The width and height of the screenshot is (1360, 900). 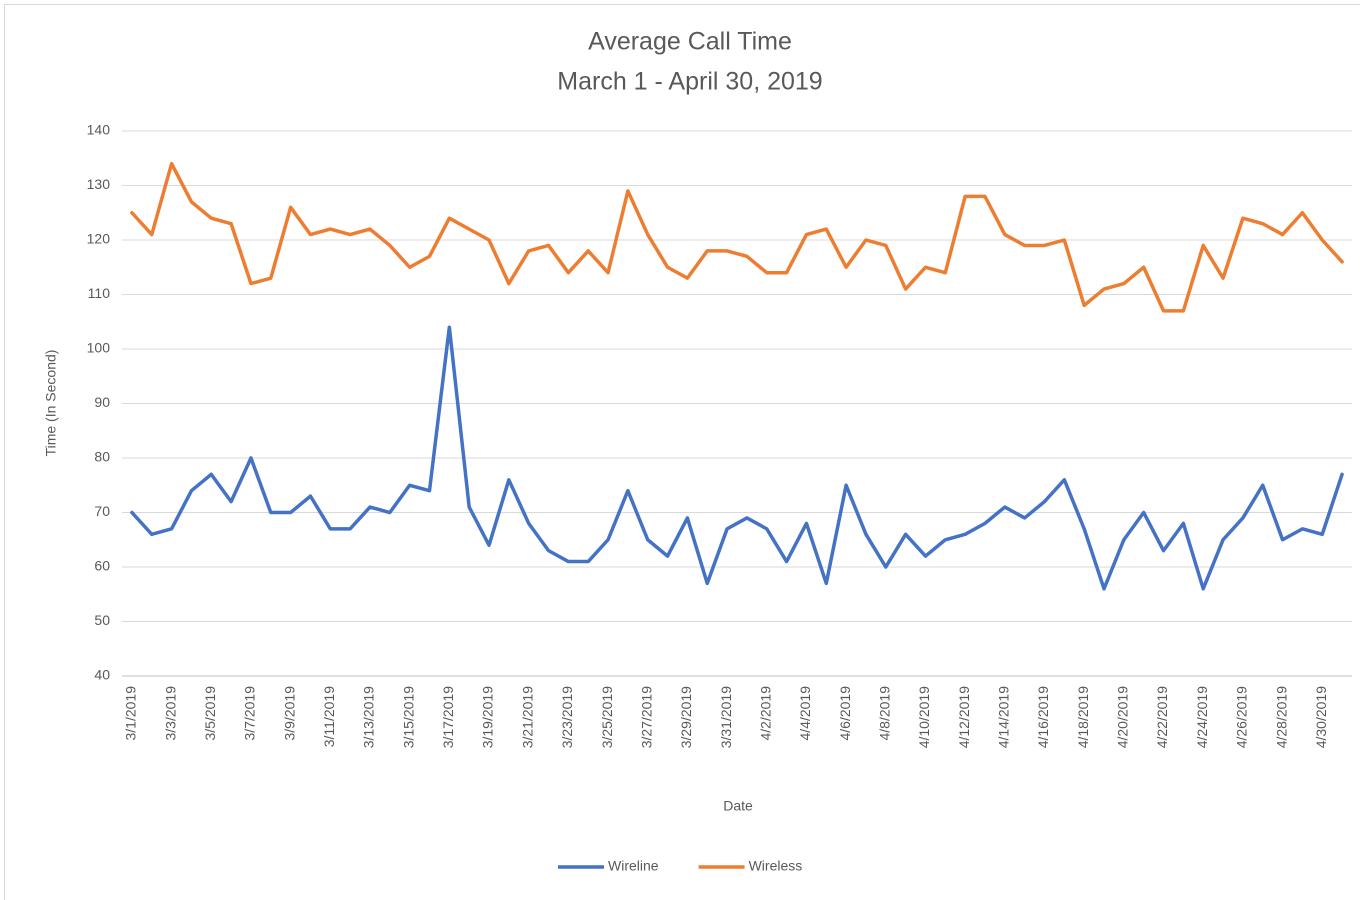 I want to click on x-tick-label: 3/27/2019, so click(x=646, y=717).